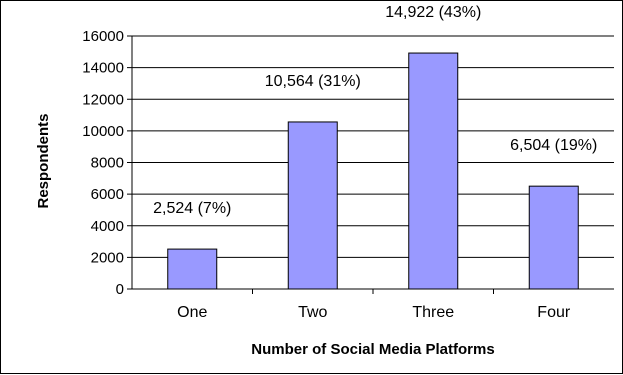 The image size is (623, 375). I want to click on y-tick-label: 16000, so click(103, 36).